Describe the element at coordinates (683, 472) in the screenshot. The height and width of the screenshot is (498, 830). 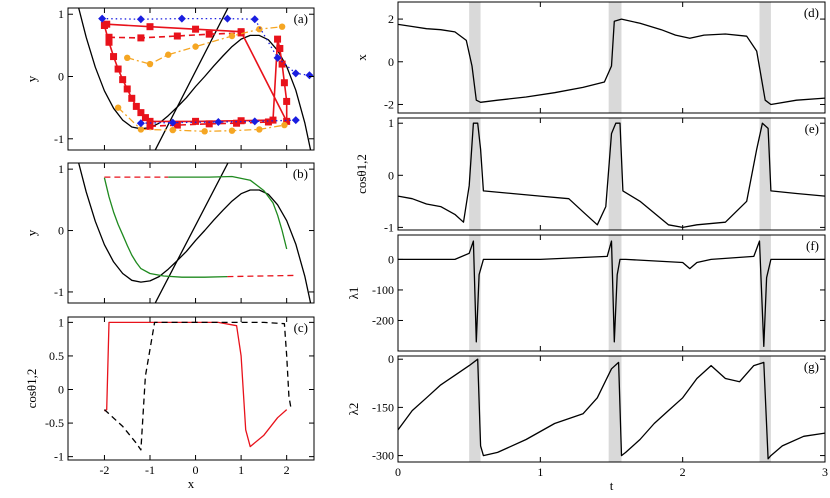
I see `x-tick-label: 2` at that location.